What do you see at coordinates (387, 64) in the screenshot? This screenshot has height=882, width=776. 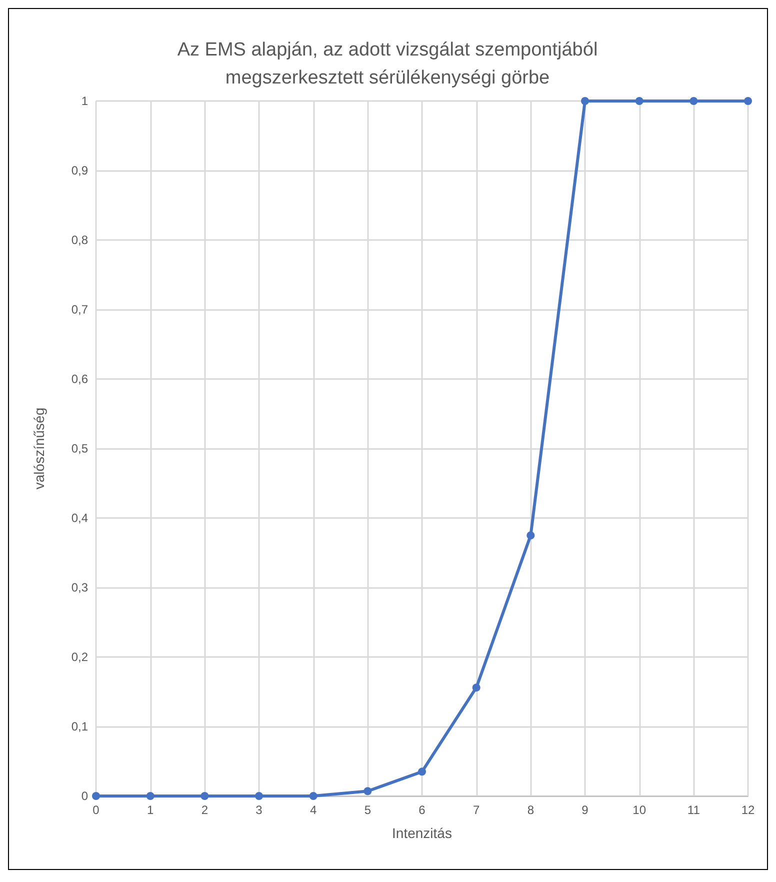 I see `chart-title: Az EMS alapján, az adott vizsgálat szempontjából megszerkesztett sérülékenységi görbe` at bounding box center [387, 64].